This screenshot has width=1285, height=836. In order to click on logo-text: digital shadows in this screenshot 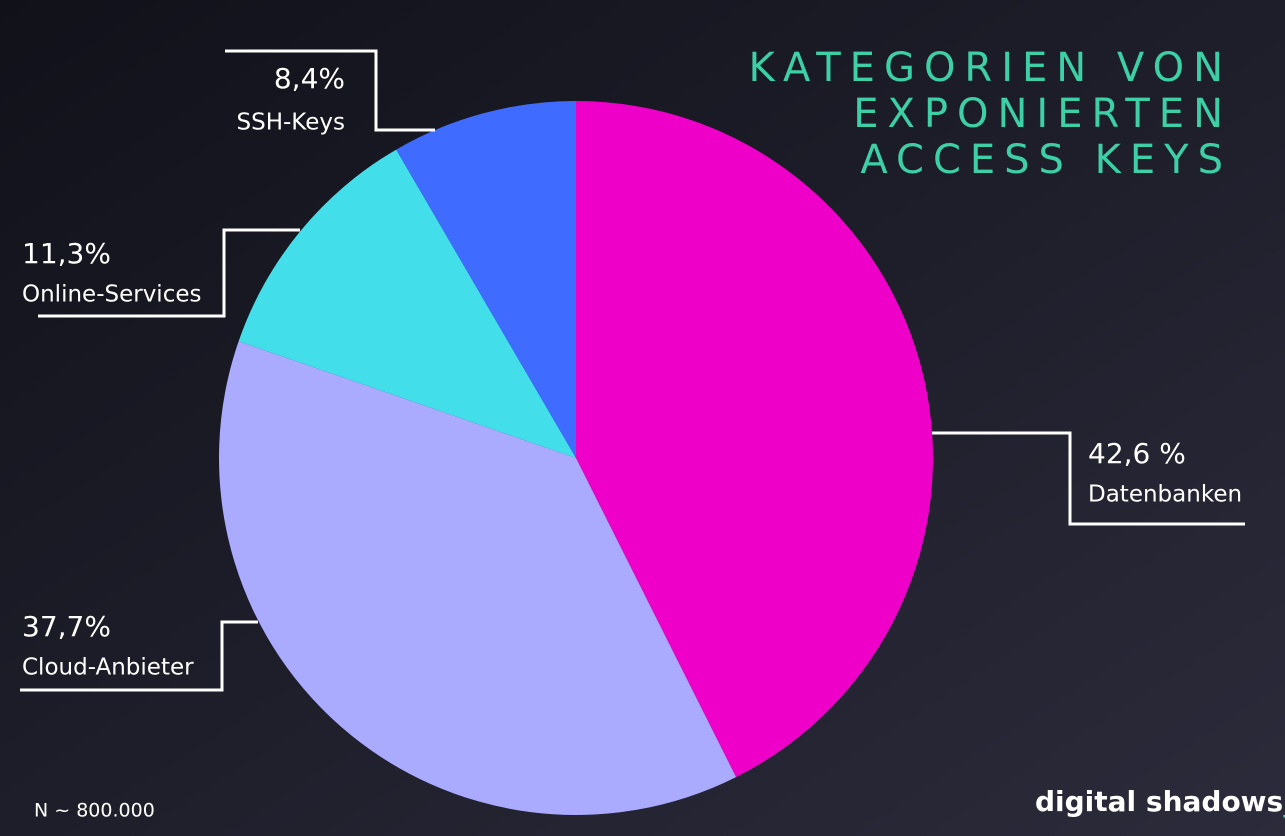, I will do `click(1159, 801)`.